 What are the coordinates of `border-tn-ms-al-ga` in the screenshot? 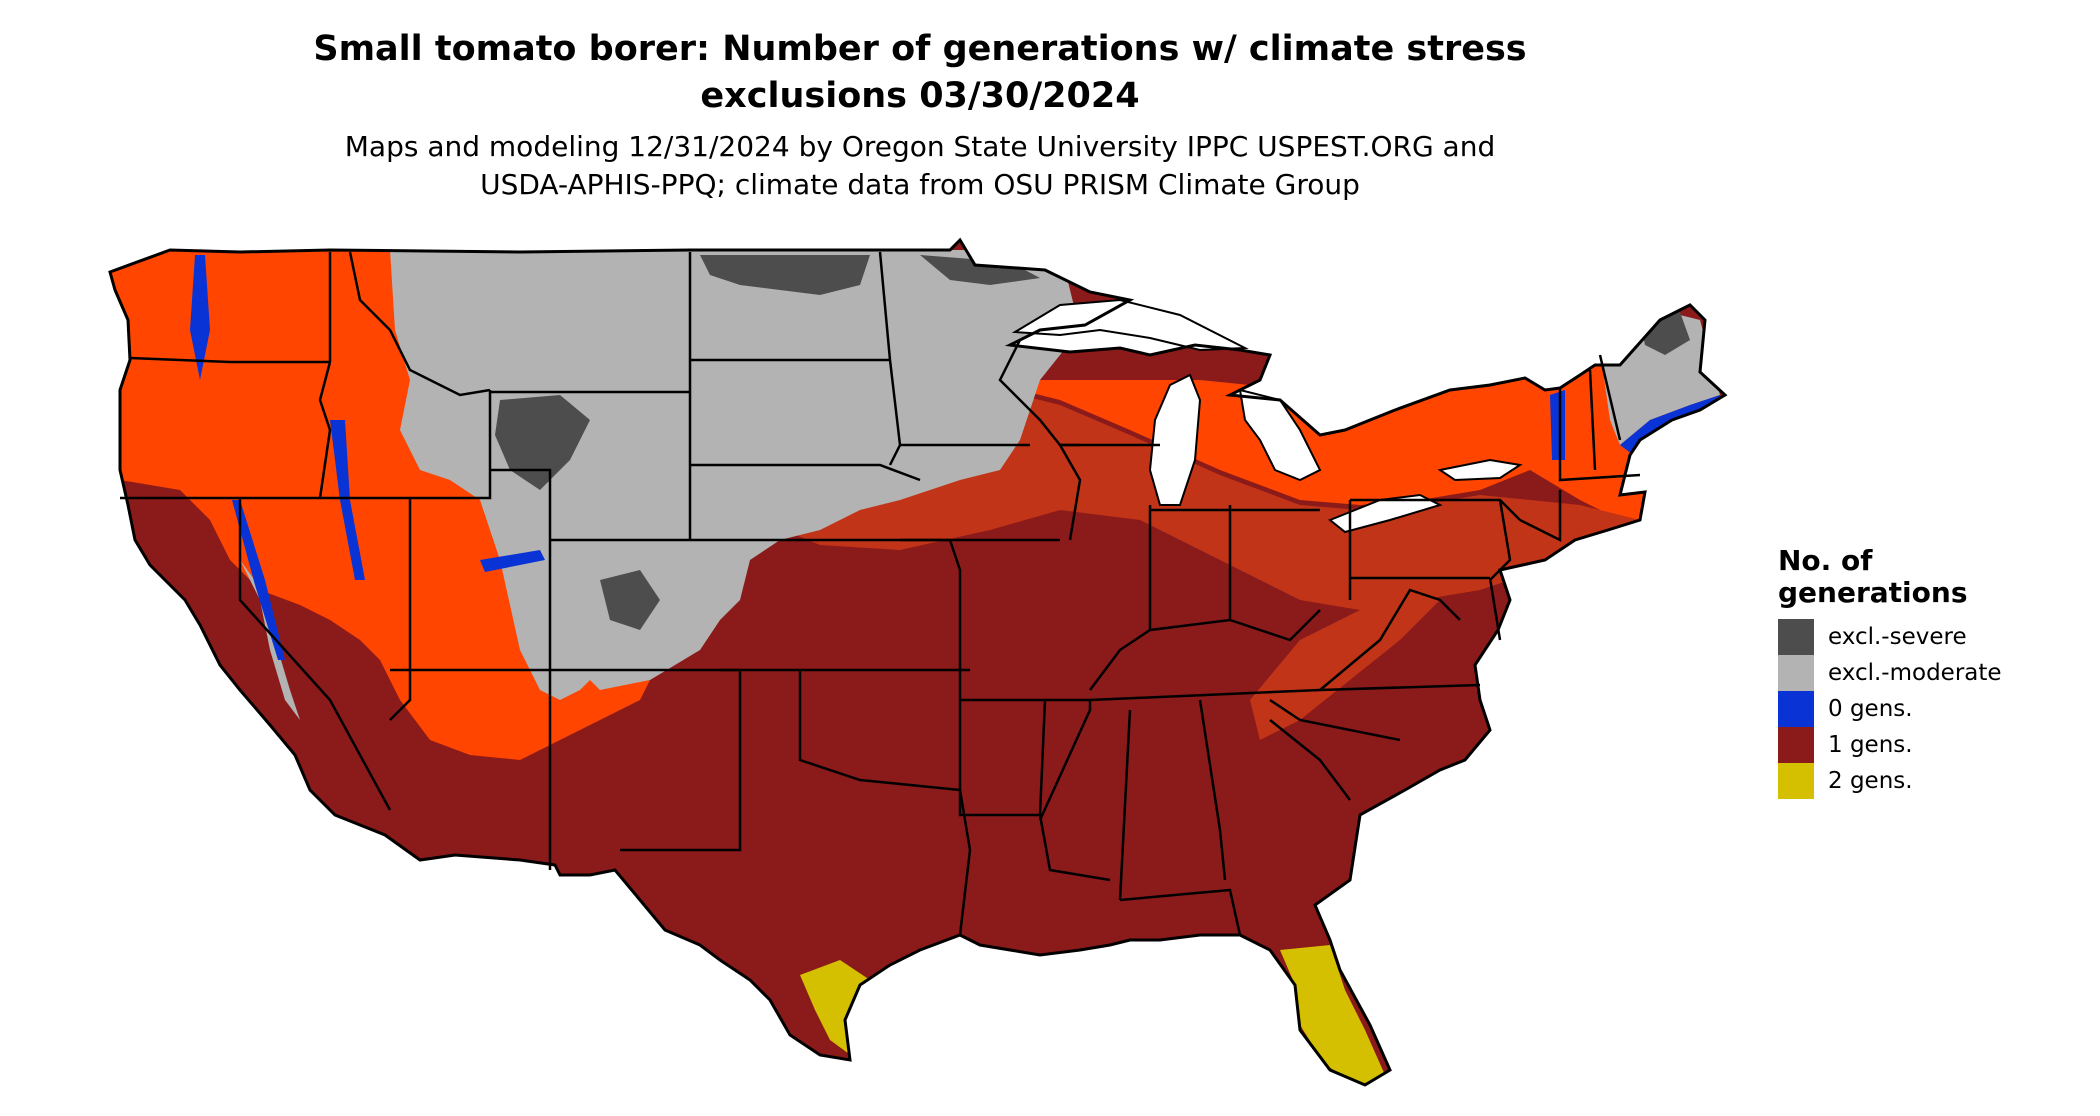 It's located at (1065, 760).